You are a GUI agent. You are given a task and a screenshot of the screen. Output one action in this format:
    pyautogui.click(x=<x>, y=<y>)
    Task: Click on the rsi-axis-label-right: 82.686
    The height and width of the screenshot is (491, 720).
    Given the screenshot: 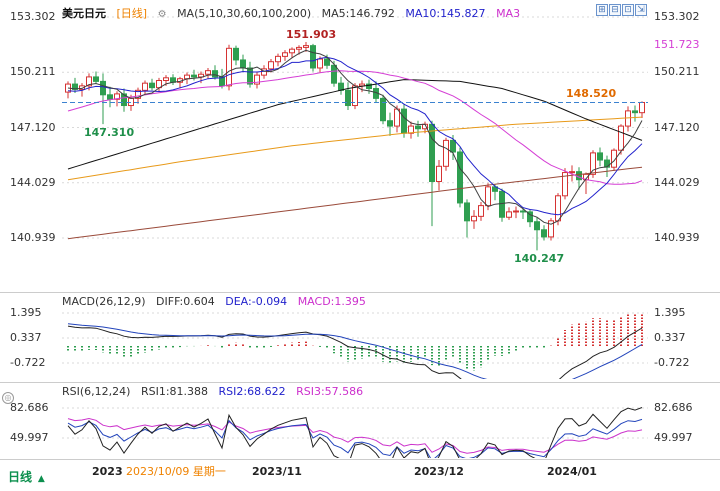 What is the action you would take?
    pyautogui.click(x=673, y=407)
    